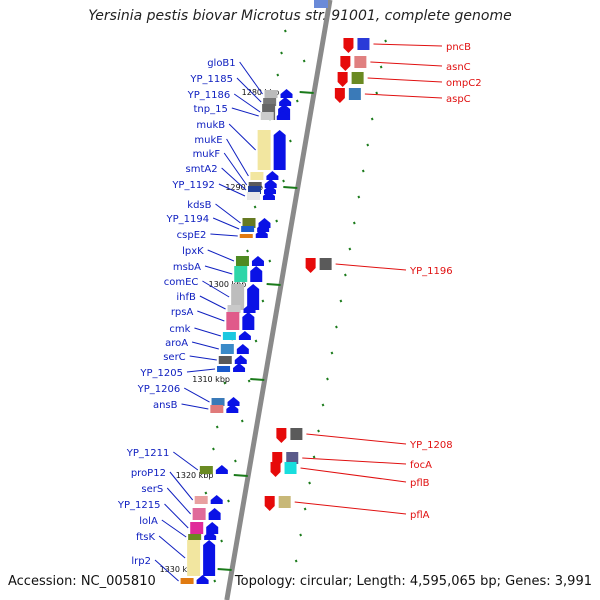 The height and width of the screenshot is (600, 600). What do you see at coordinates (187, 581) in the screenshot?
I see `gene-feature-lrp2` at bounding box center [187, 581].